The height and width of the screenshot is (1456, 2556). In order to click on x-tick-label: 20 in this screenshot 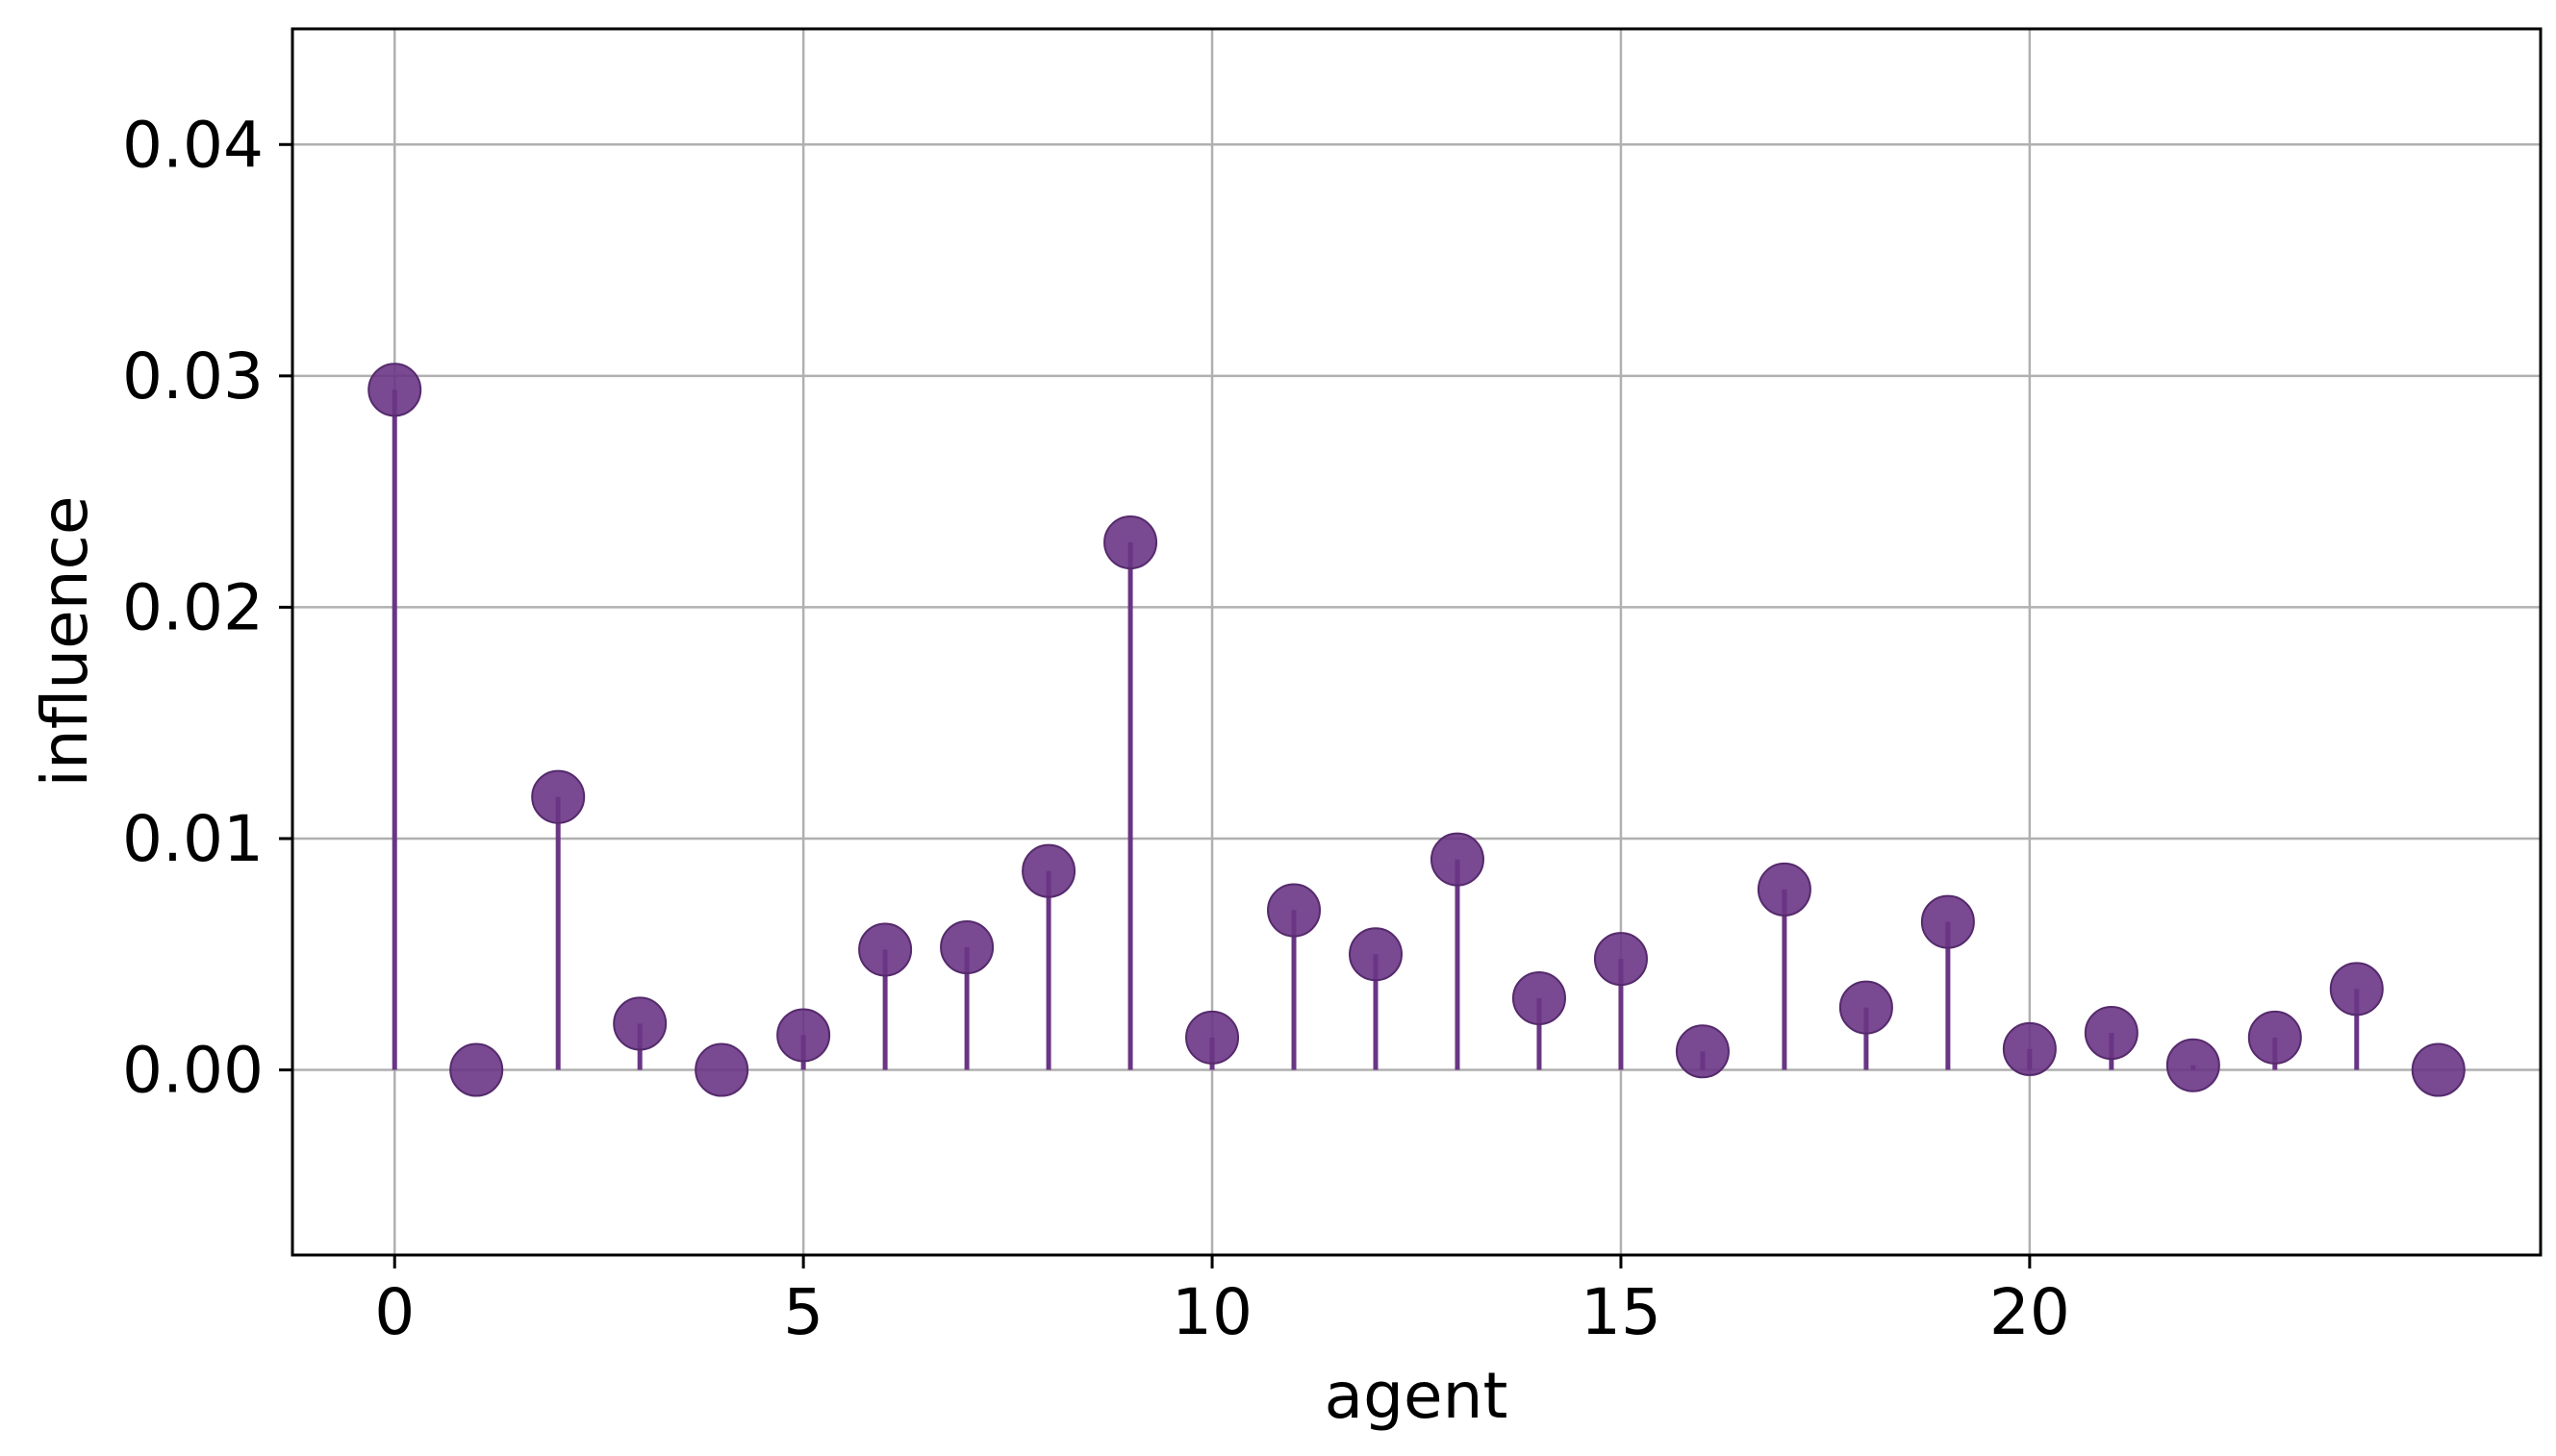, I will do `click(2029, 1312)`.